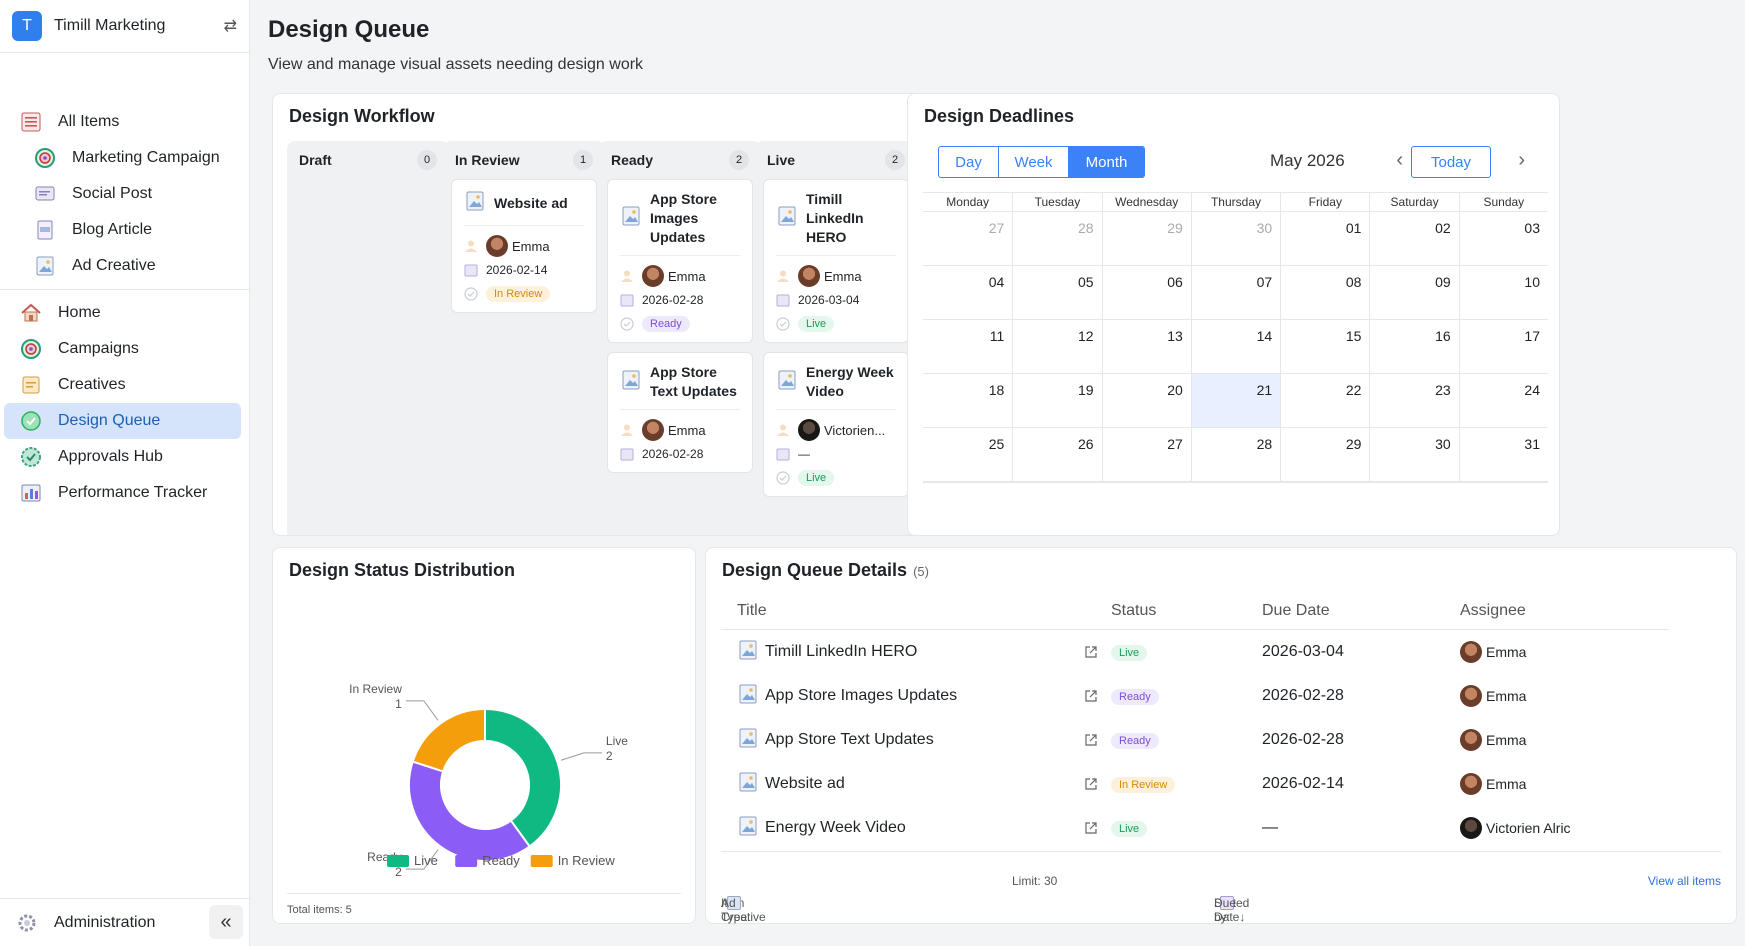 The height and width of the screenshot is (946, 1745). What do you see at coordinates (1503, 293) in the screenshot?
I see `calendar-day-cell: 10` at bounding box center [1503, 293].